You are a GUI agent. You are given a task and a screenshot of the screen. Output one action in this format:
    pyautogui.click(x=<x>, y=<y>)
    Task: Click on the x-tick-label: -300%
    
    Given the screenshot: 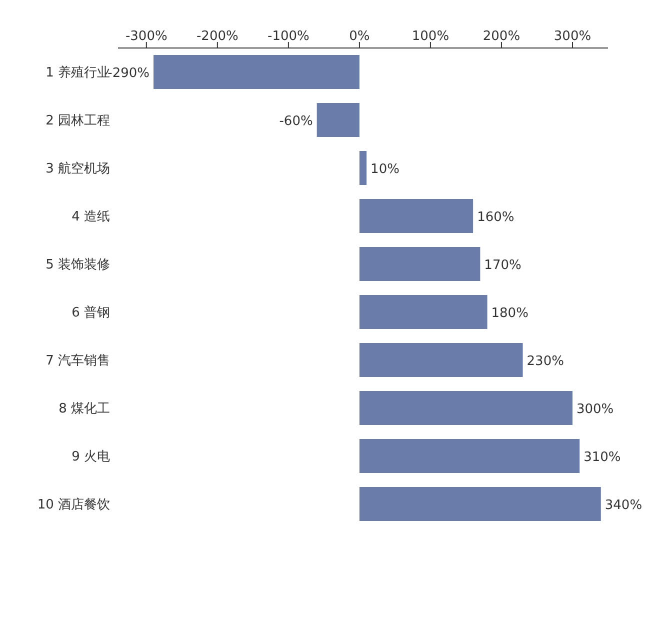 What is the action you would take?
    pyautogui.click(x=146, y=36)
    